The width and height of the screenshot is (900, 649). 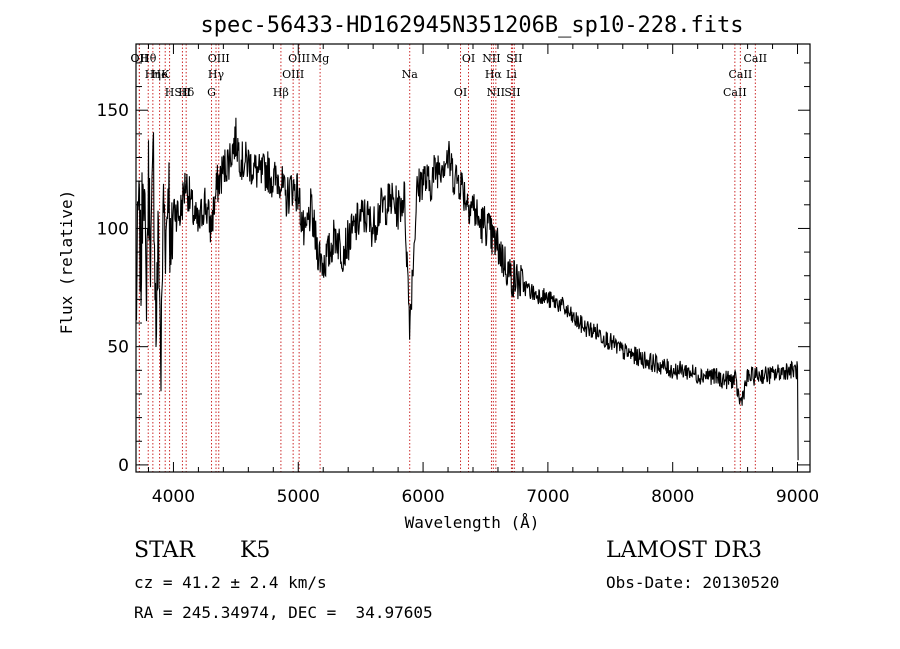 I want to click on emission-line-label: H, so click(x=170, y=92).